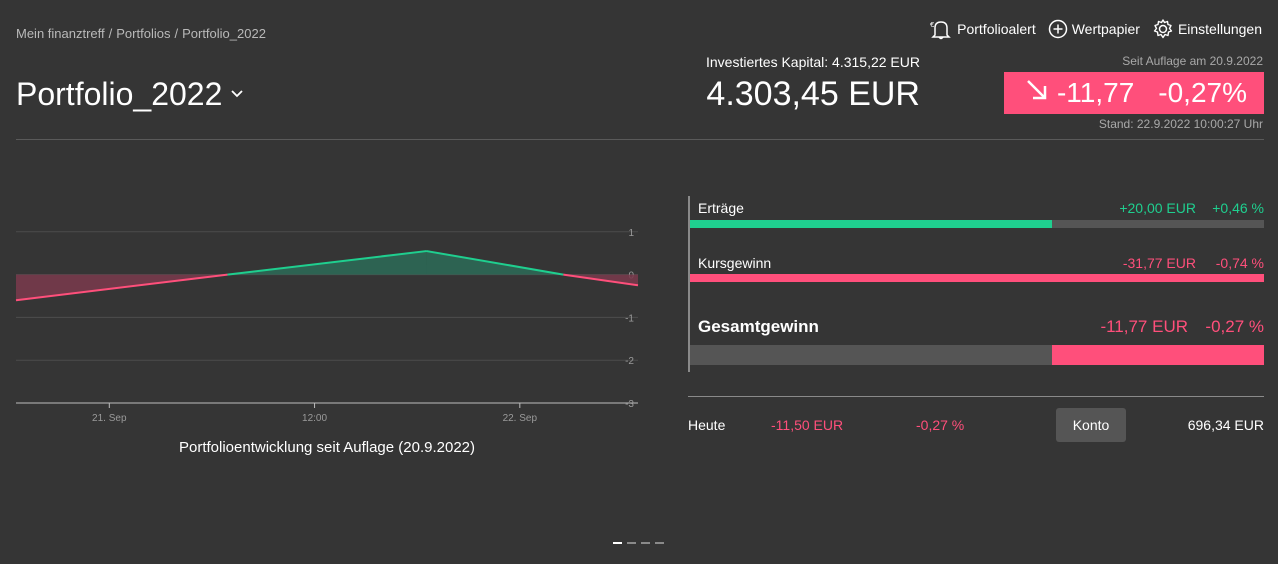  What do you see at coordinates (109, 418) in the screenshot?
I see `x-tick-label: 21. Sep` at bounding box center [109, 418].